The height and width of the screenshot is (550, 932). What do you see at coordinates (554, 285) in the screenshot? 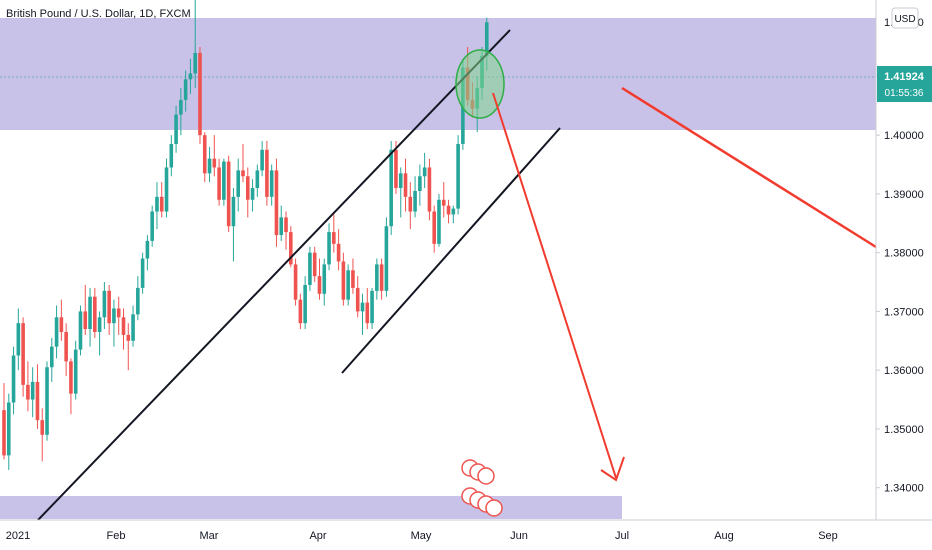
I see `forecast-arrow-down-line` at bounding box center [554, 285].